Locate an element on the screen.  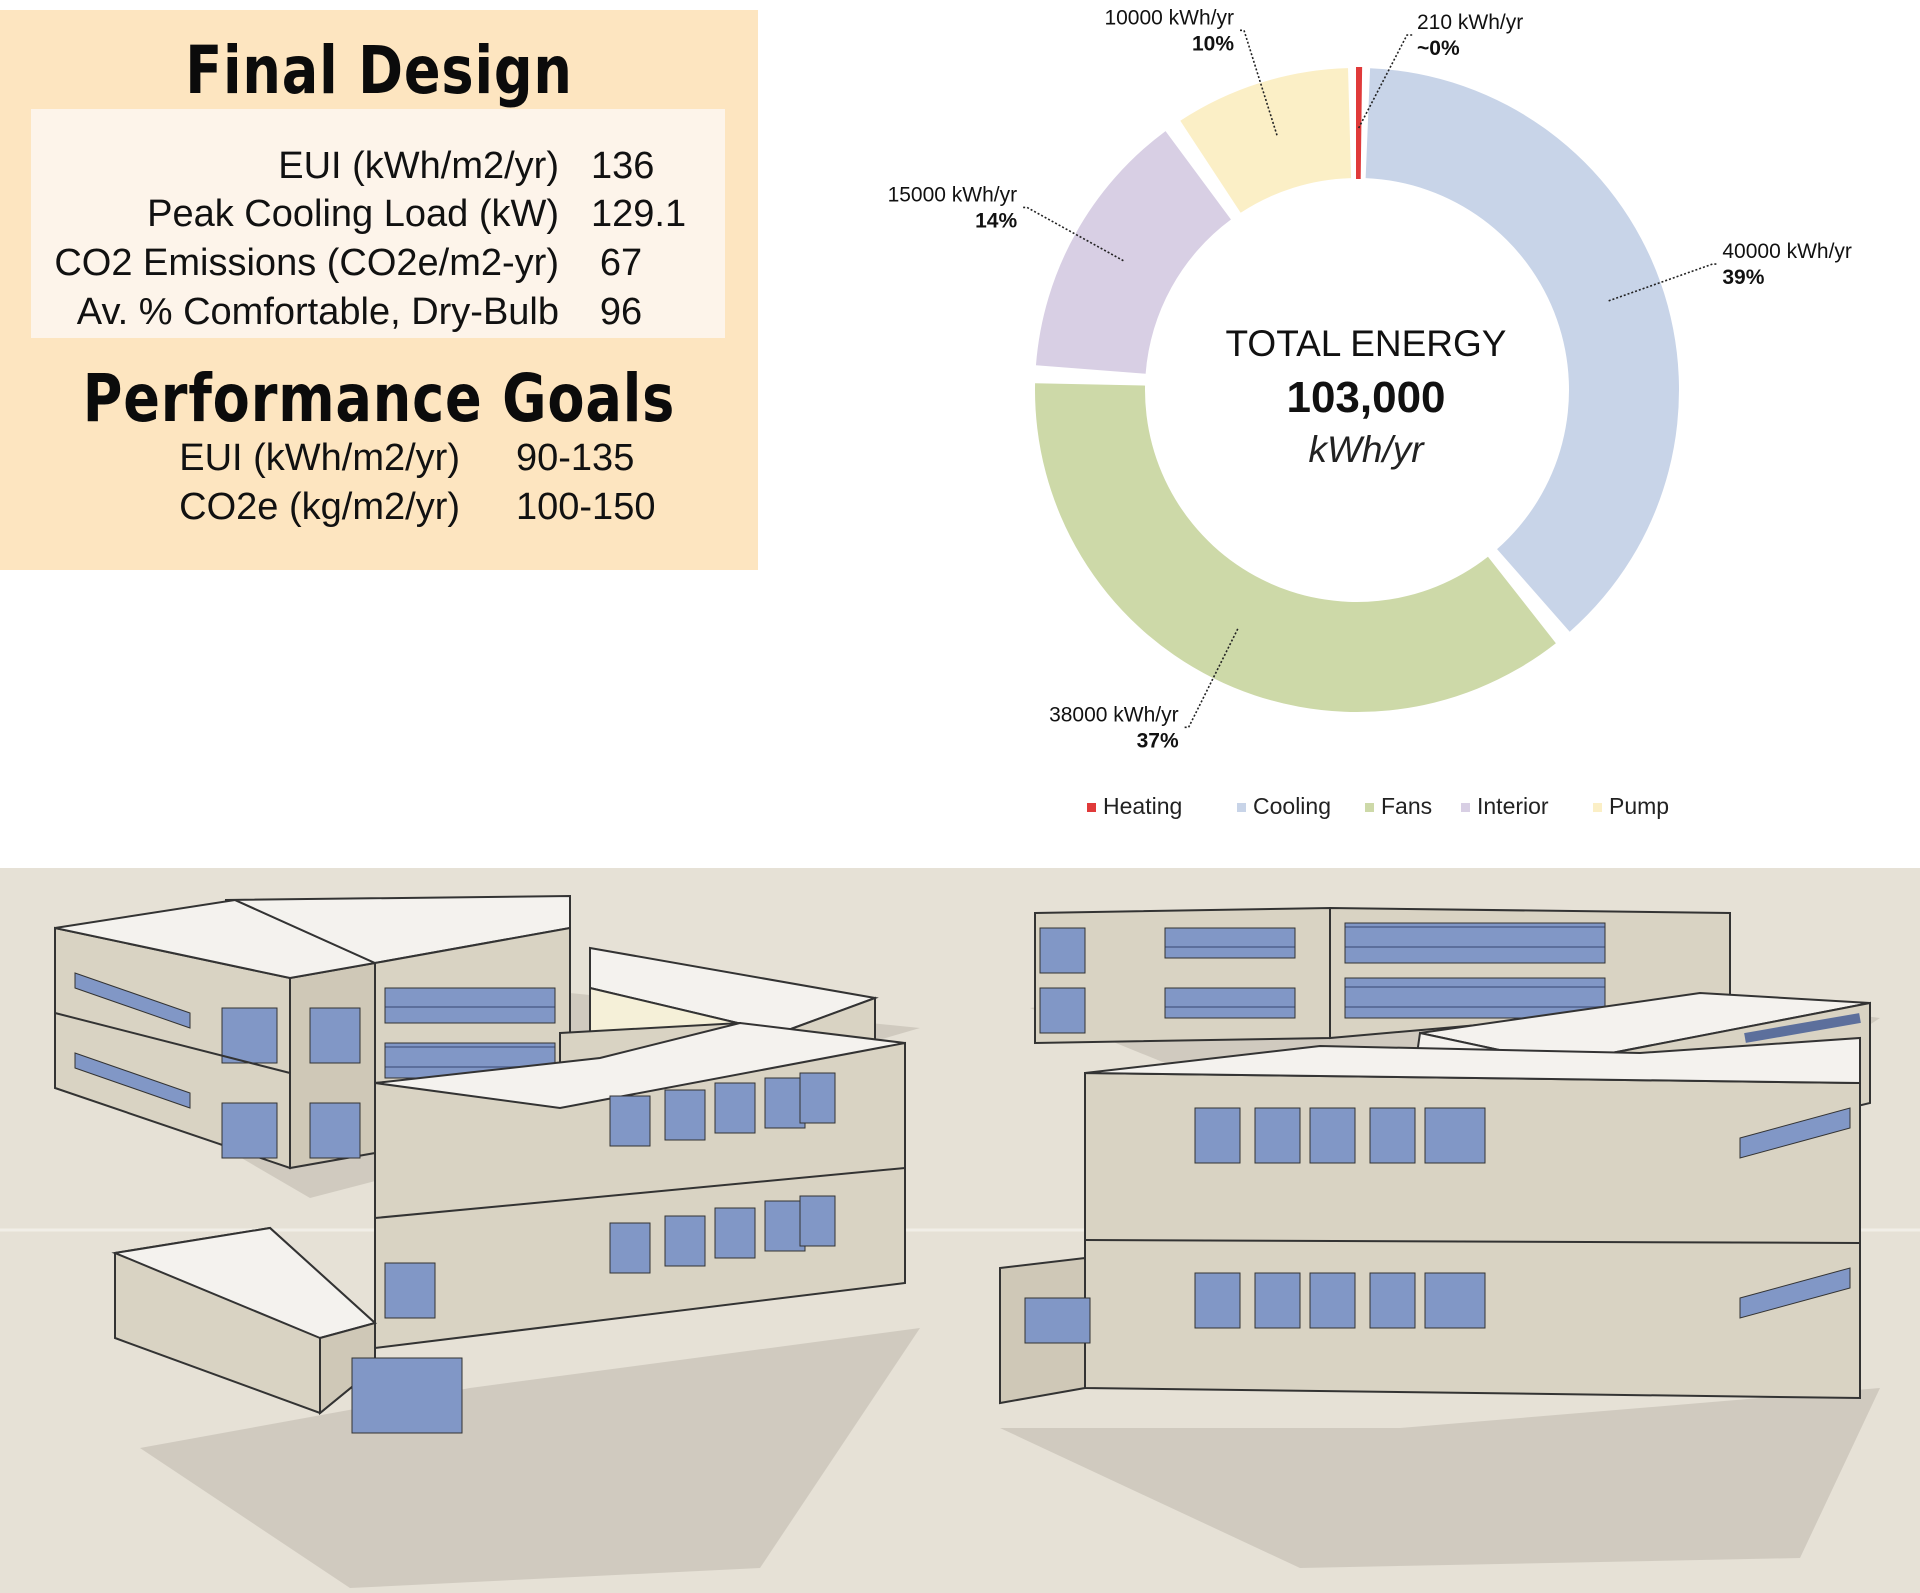
window-band-lower is located at coordinates (722, 1234).